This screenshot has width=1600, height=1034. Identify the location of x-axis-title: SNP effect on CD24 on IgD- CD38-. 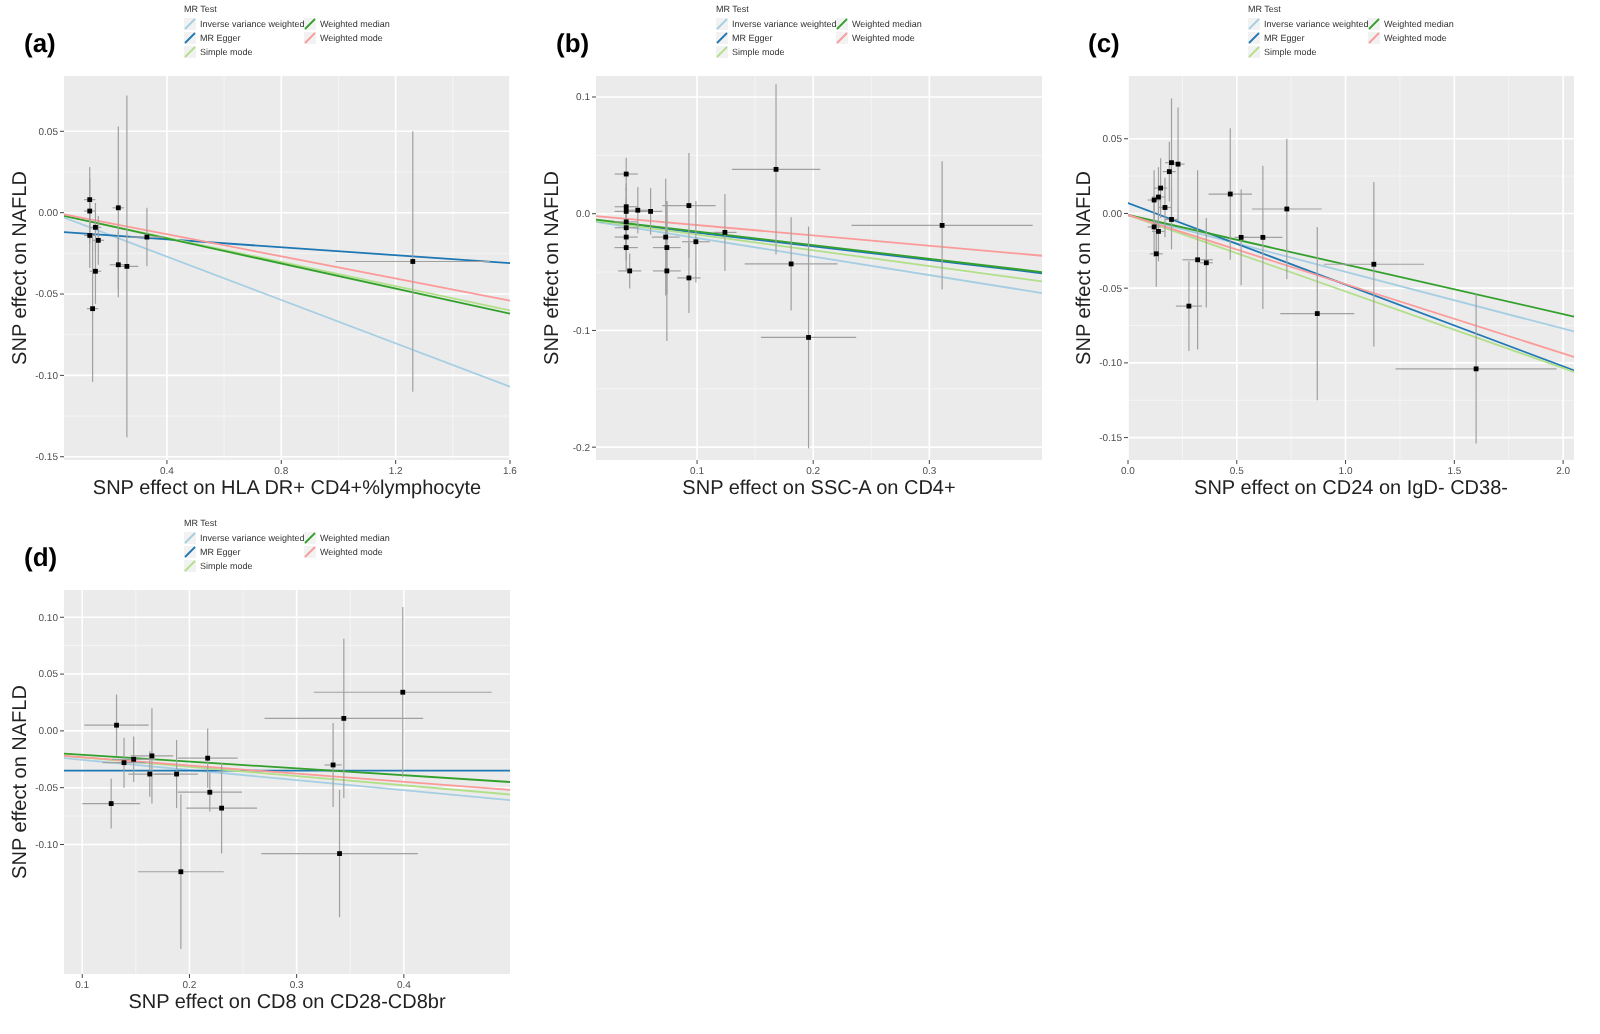
(1351, 489).